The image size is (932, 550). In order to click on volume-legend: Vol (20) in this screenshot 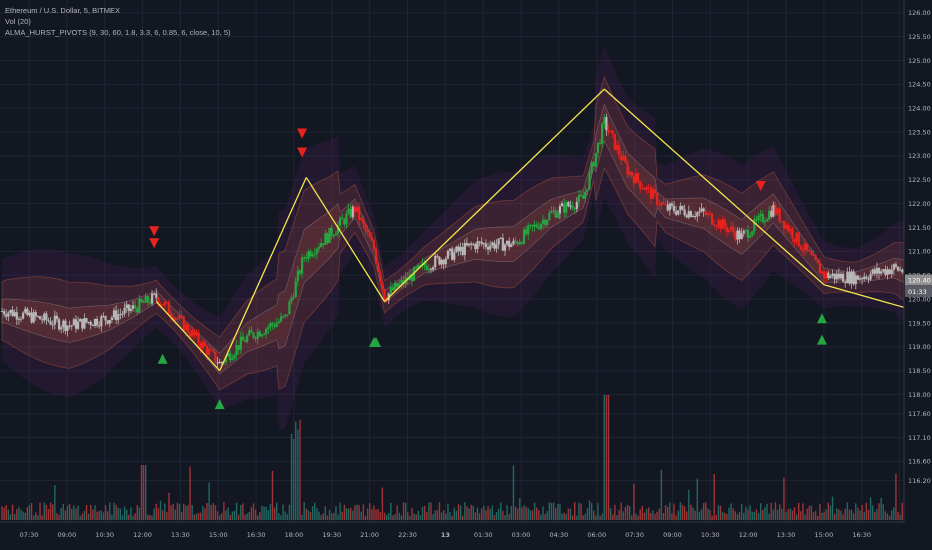, I will do `click(18, 21)`.